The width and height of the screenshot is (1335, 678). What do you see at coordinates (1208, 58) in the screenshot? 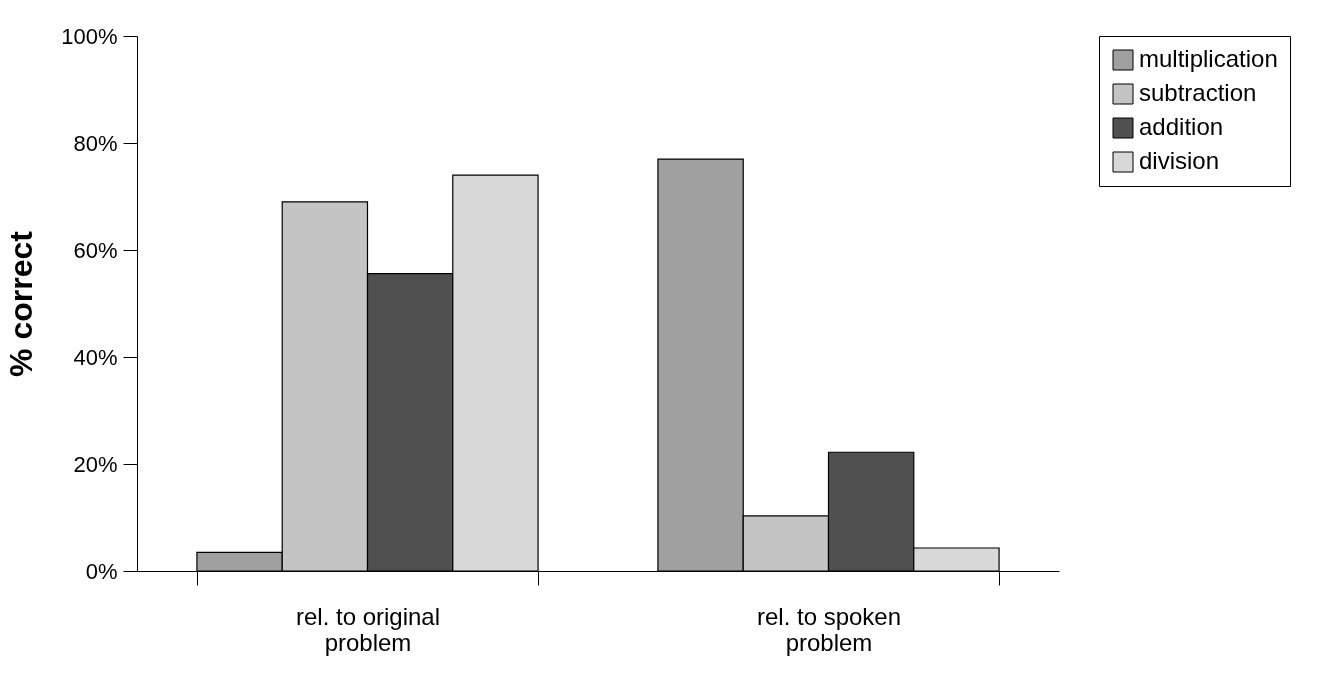
I see `legend-label: multiplication` at bounding box center [1208, 58].